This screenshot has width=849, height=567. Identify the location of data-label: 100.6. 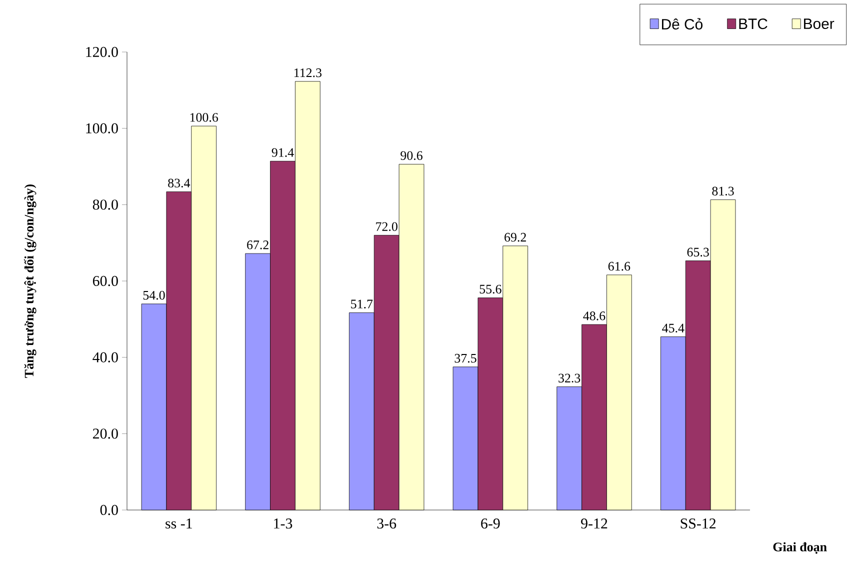
(204, 117).